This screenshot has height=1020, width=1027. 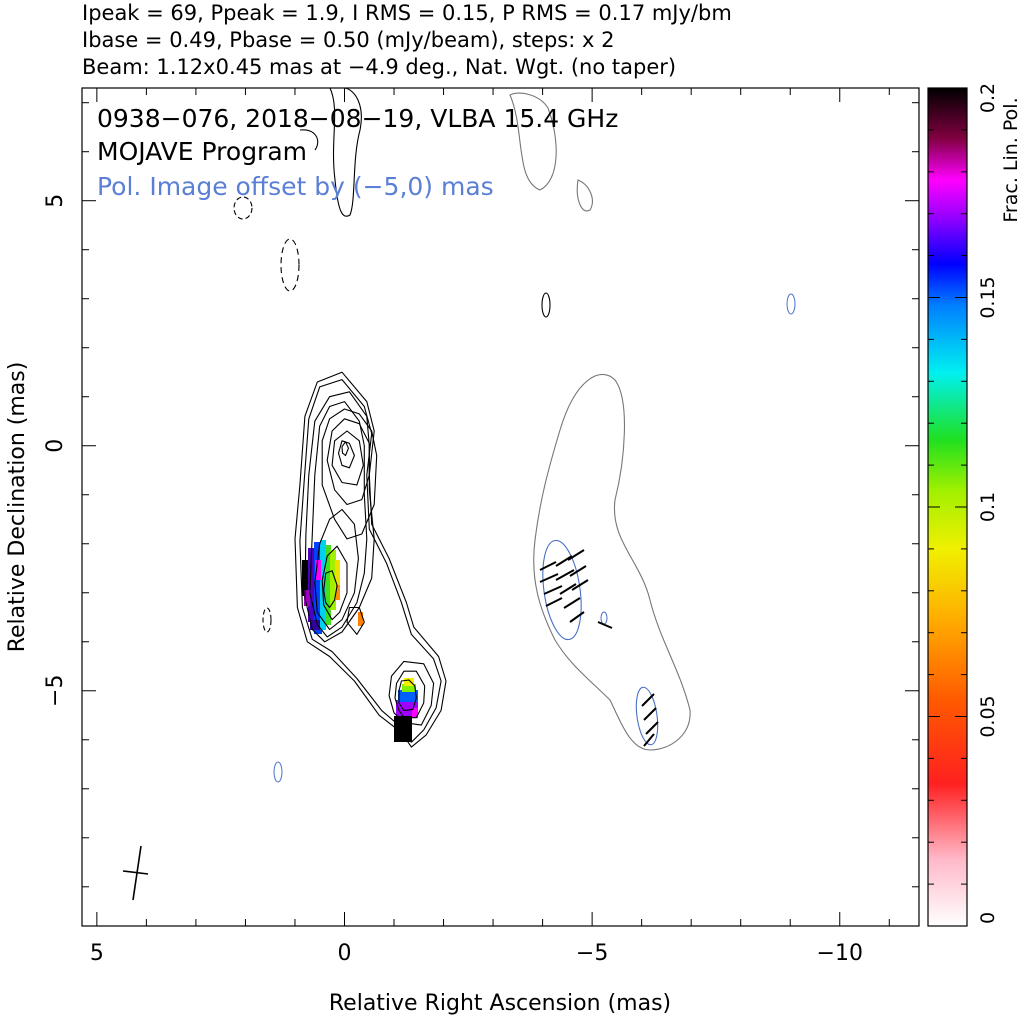 What do you see at coordinates (963, 505) in the screenshot?
I see `colorbar-ticks: 0 0.05 0.1 0.15 0.2` at bounding box center [963, 505].